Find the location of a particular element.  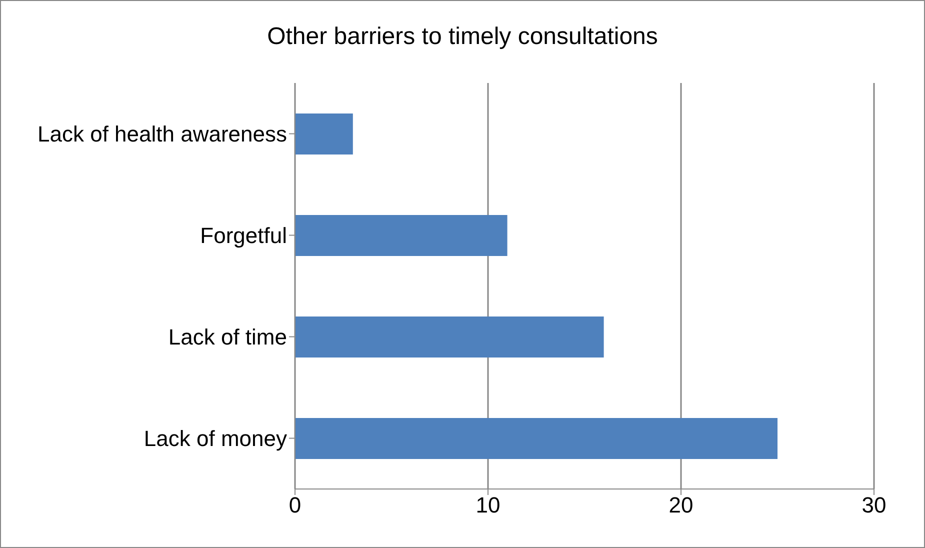

chart-title: Other barriers to timely consultations is located at coordinates (462, 37).